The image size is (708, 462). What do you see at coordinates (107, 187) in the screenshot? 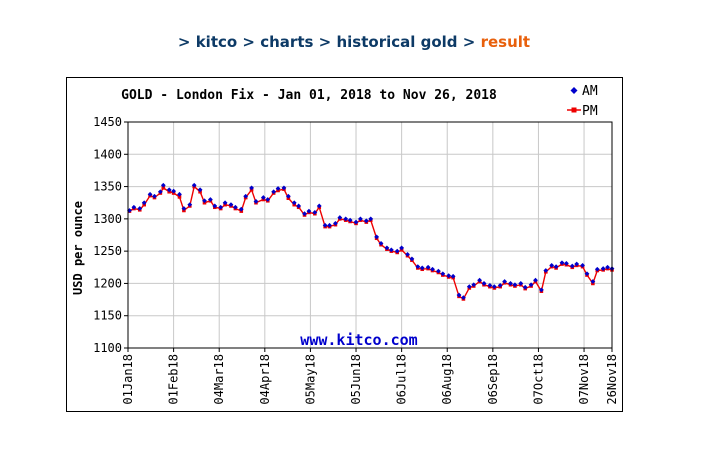
I see `y-tick-label: 1350` at bounding box center [107, 187].